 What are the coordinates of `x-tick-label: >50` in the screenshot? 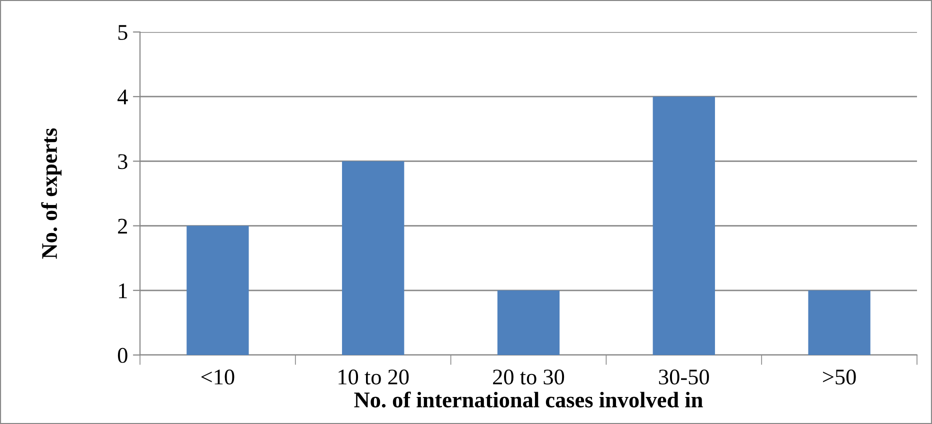 It's located at (839, 377).